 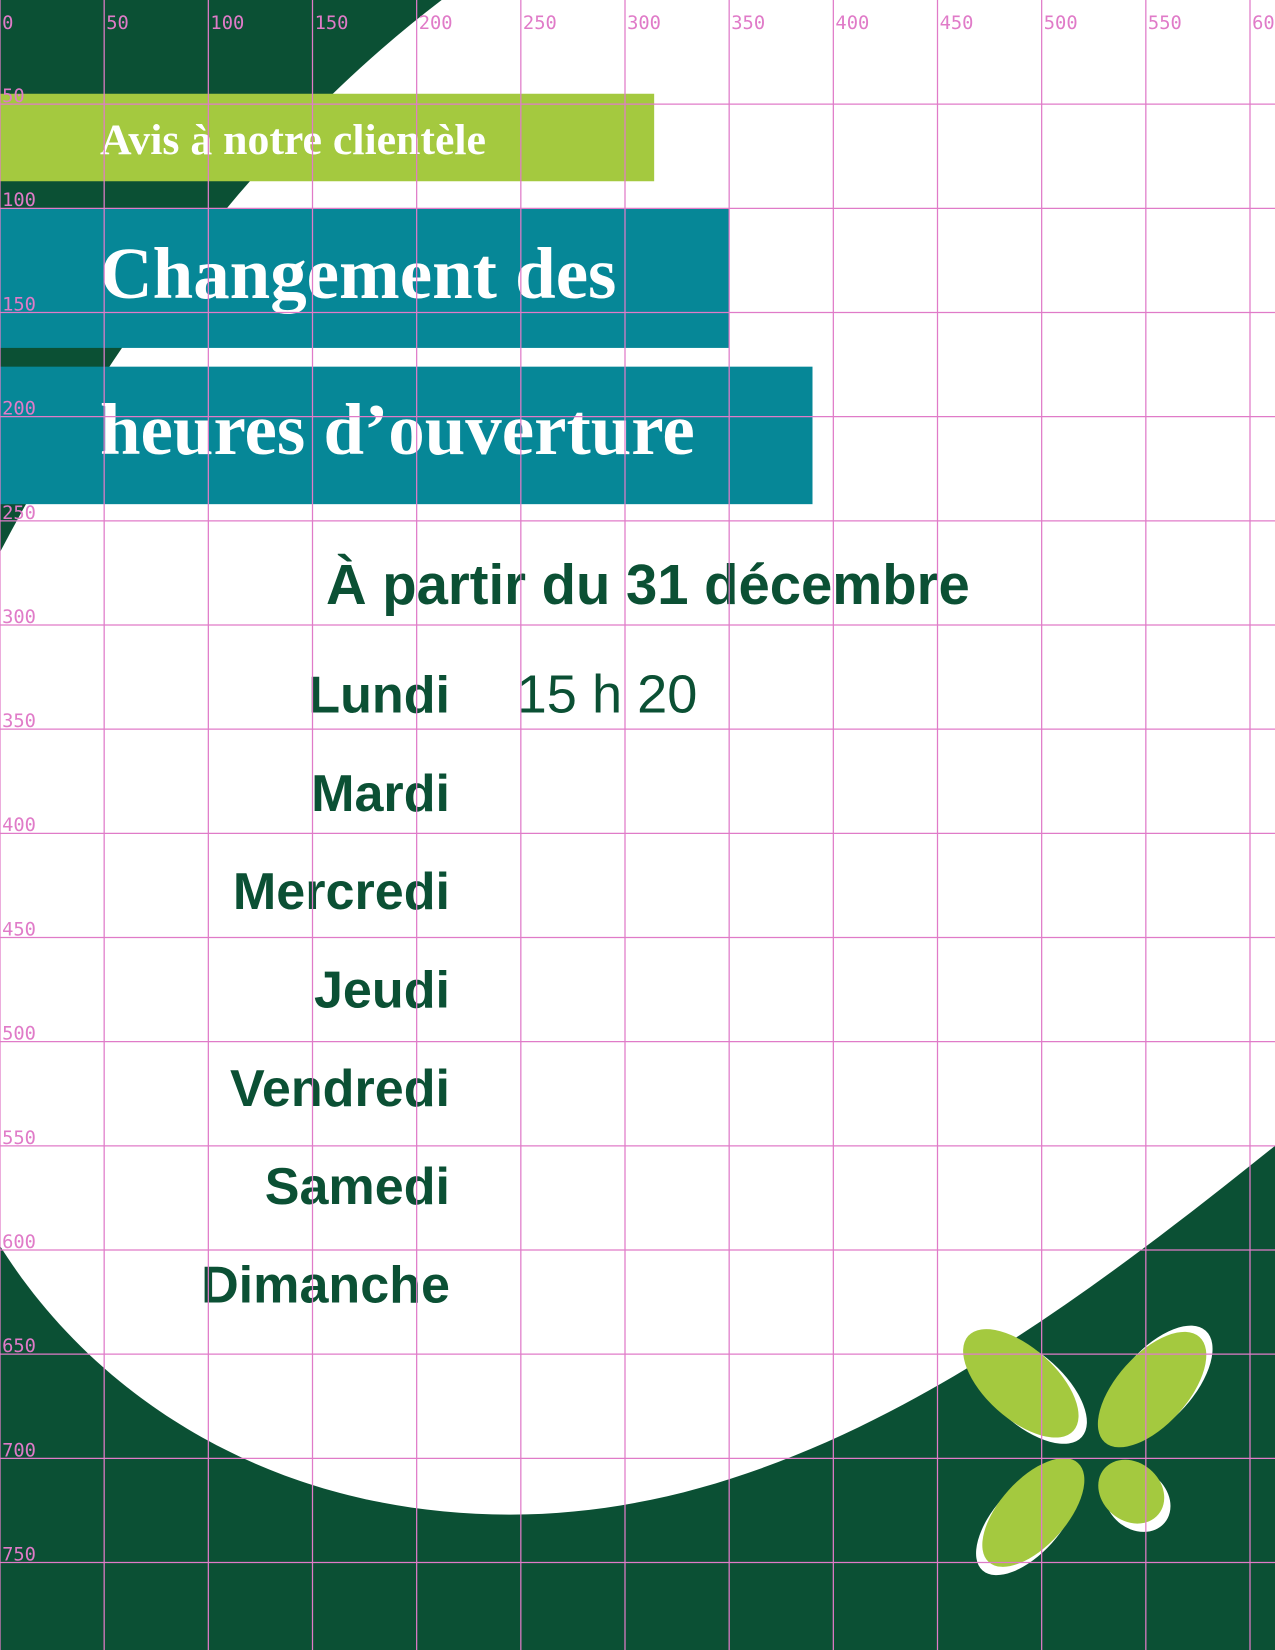 What do you see at coordinates (607, 695) in the screenshot?
I see `hours: 15 h 20` at bounding box center [607, 695].